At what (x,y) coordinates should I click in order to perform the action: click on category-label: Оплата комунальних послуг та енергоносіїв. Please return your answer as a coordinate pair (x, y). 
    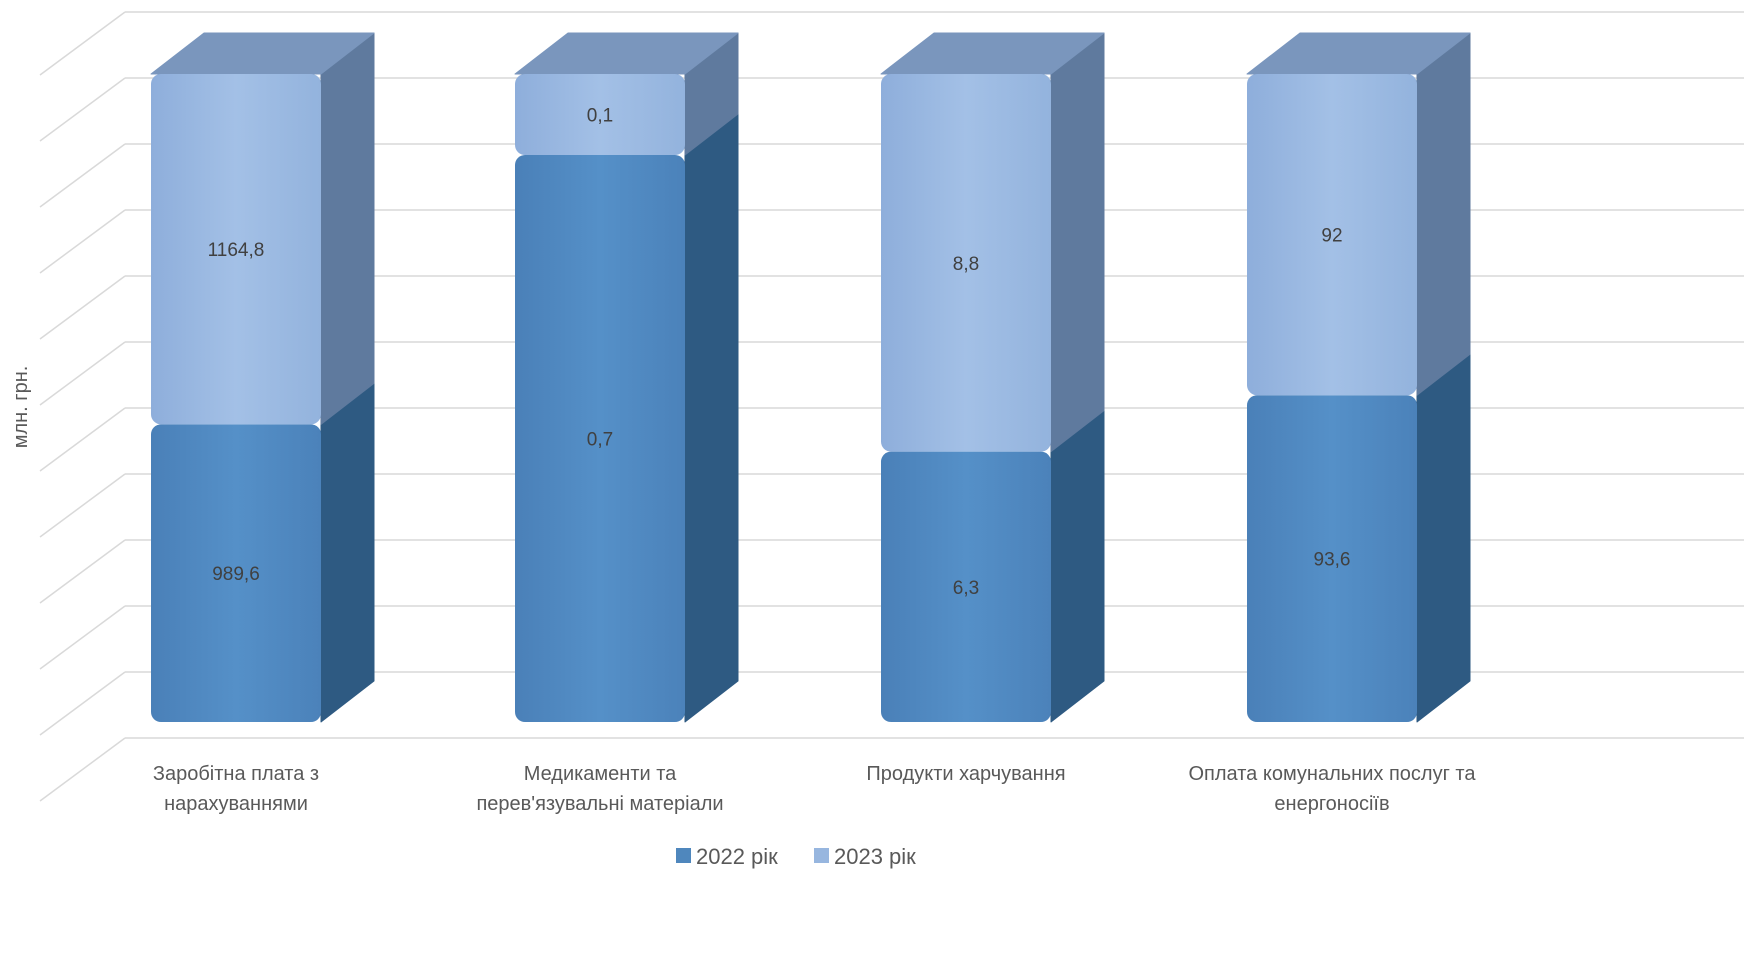
    Looking at the image, I should click on (1333, 789).